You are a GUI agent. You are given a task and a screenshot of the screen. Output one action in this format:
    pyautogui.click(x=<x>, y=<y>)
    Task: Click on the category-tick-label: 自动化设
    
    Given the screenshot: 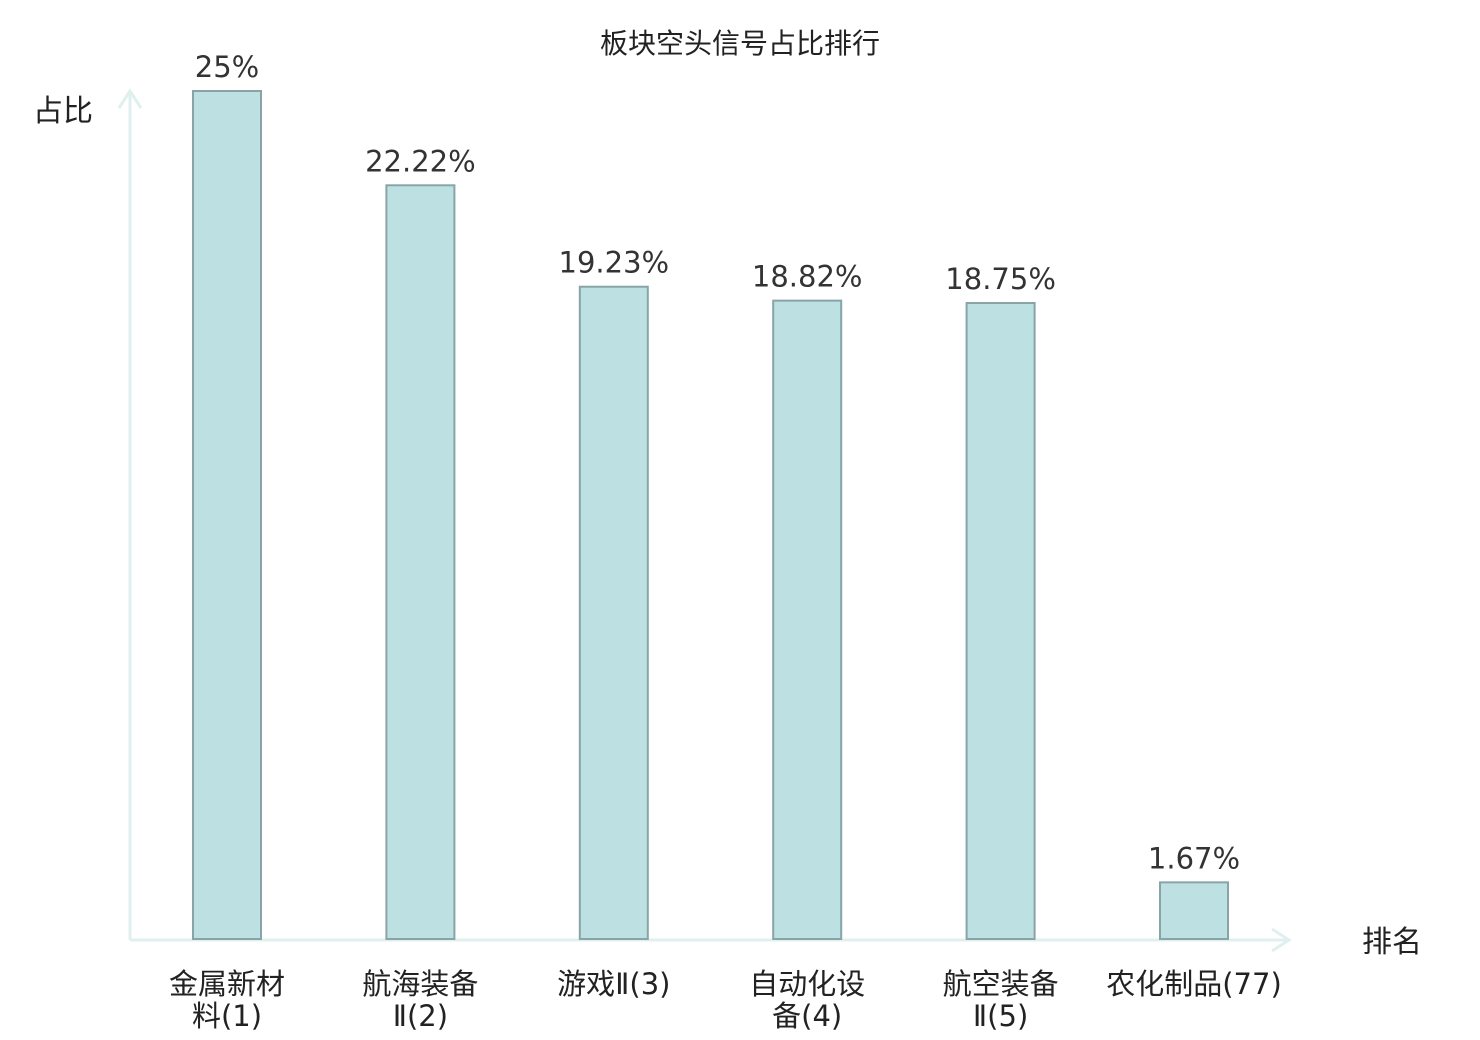 What is the action you would take?
    pyautogui.click(x=807, y=984)
    